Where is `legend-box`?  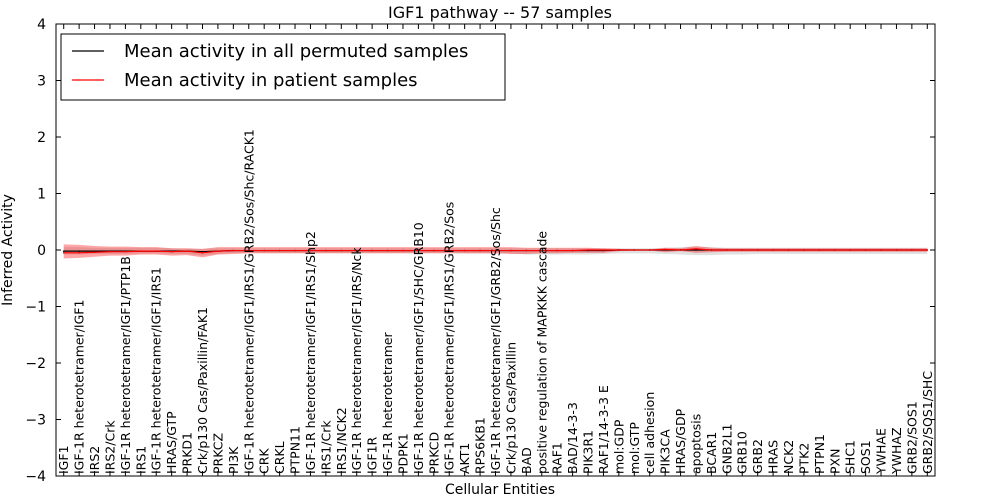 legend-box is located at coordinates (283, 67).